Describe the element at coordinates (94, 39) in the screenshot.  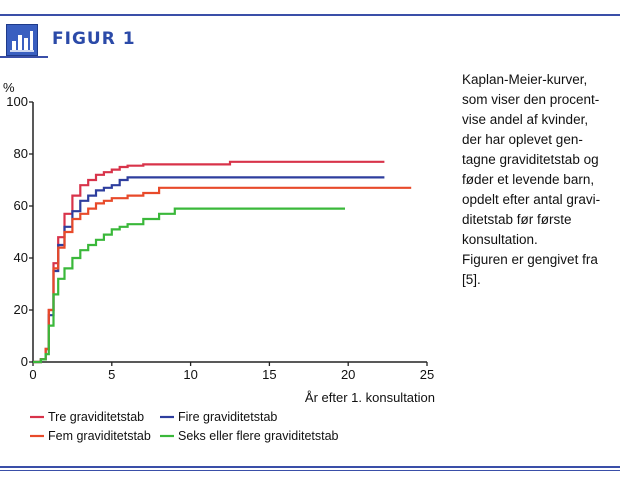
I see `figure-label: FIGUR 1` at that location.